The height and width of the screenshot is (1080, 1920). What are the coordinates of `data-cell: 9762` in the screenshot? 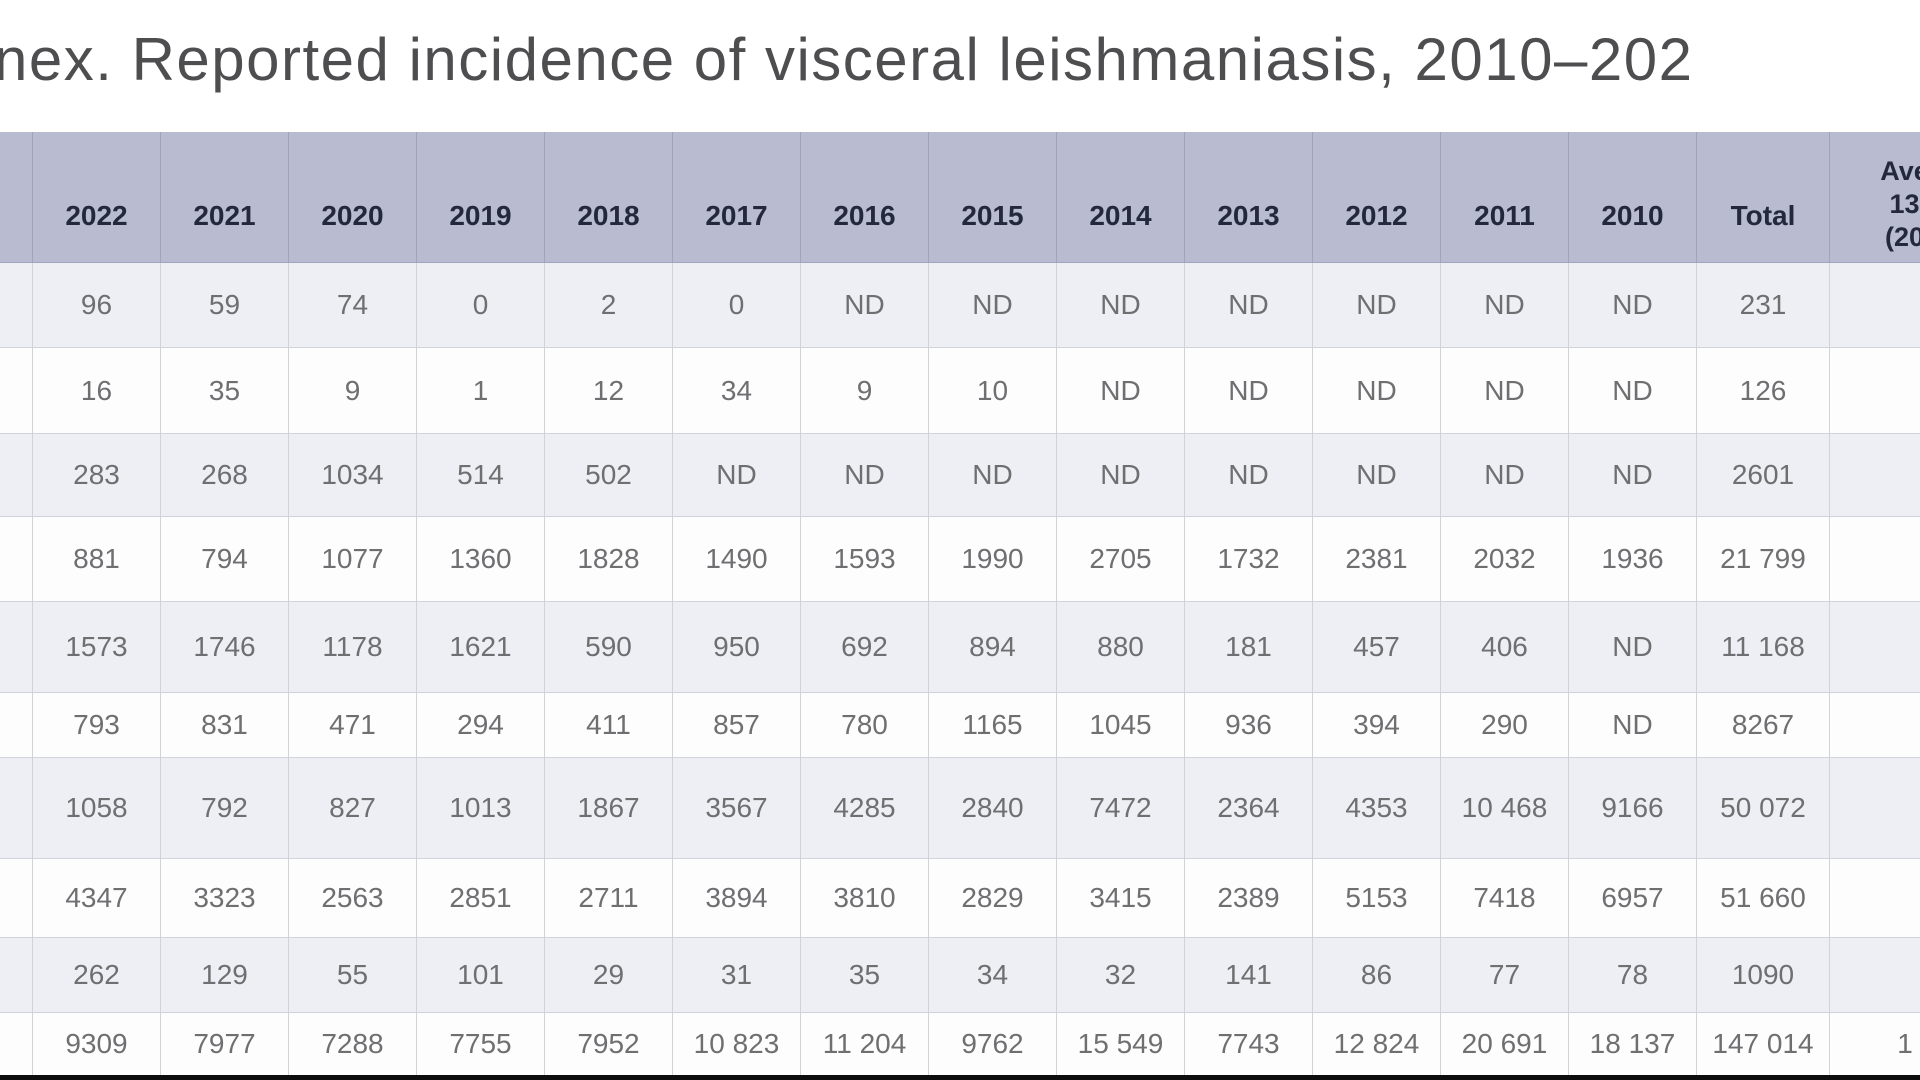 It's located at (993, 1044).